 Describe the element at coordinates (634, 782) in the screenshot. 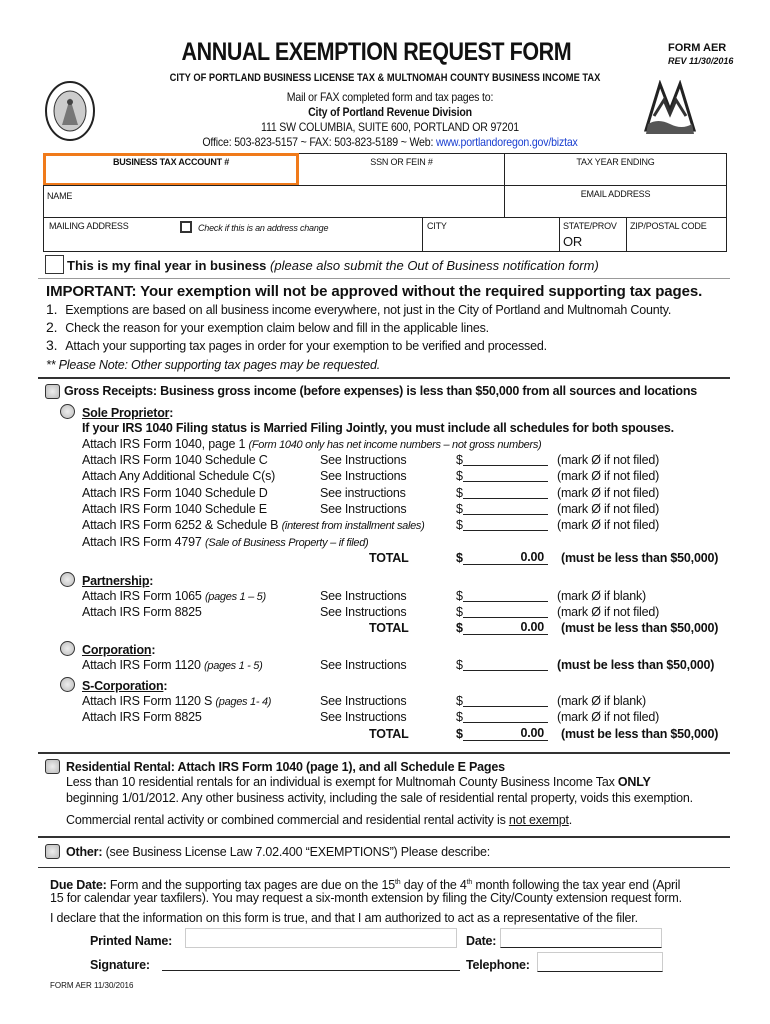

I see `rental-only: ONLY` at that location.